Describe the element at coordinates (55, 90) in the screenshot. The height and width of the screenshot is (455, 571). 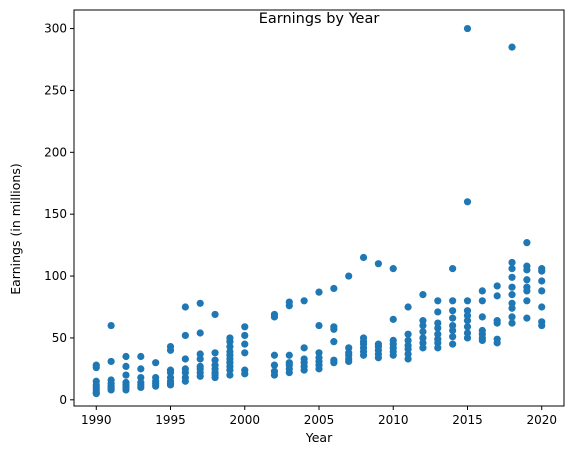
I see `y-tick-label: 250` at that location.